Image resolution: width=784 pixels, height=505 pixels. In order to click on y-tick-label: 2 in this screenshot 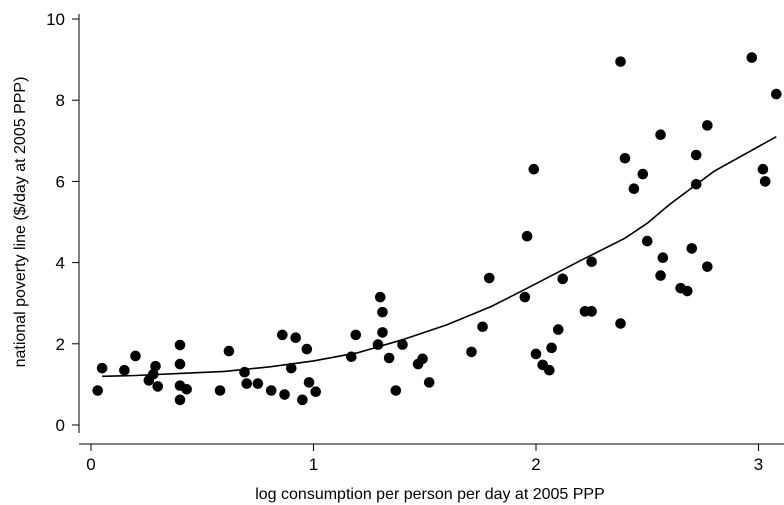, I will do `click(60, 344)`.